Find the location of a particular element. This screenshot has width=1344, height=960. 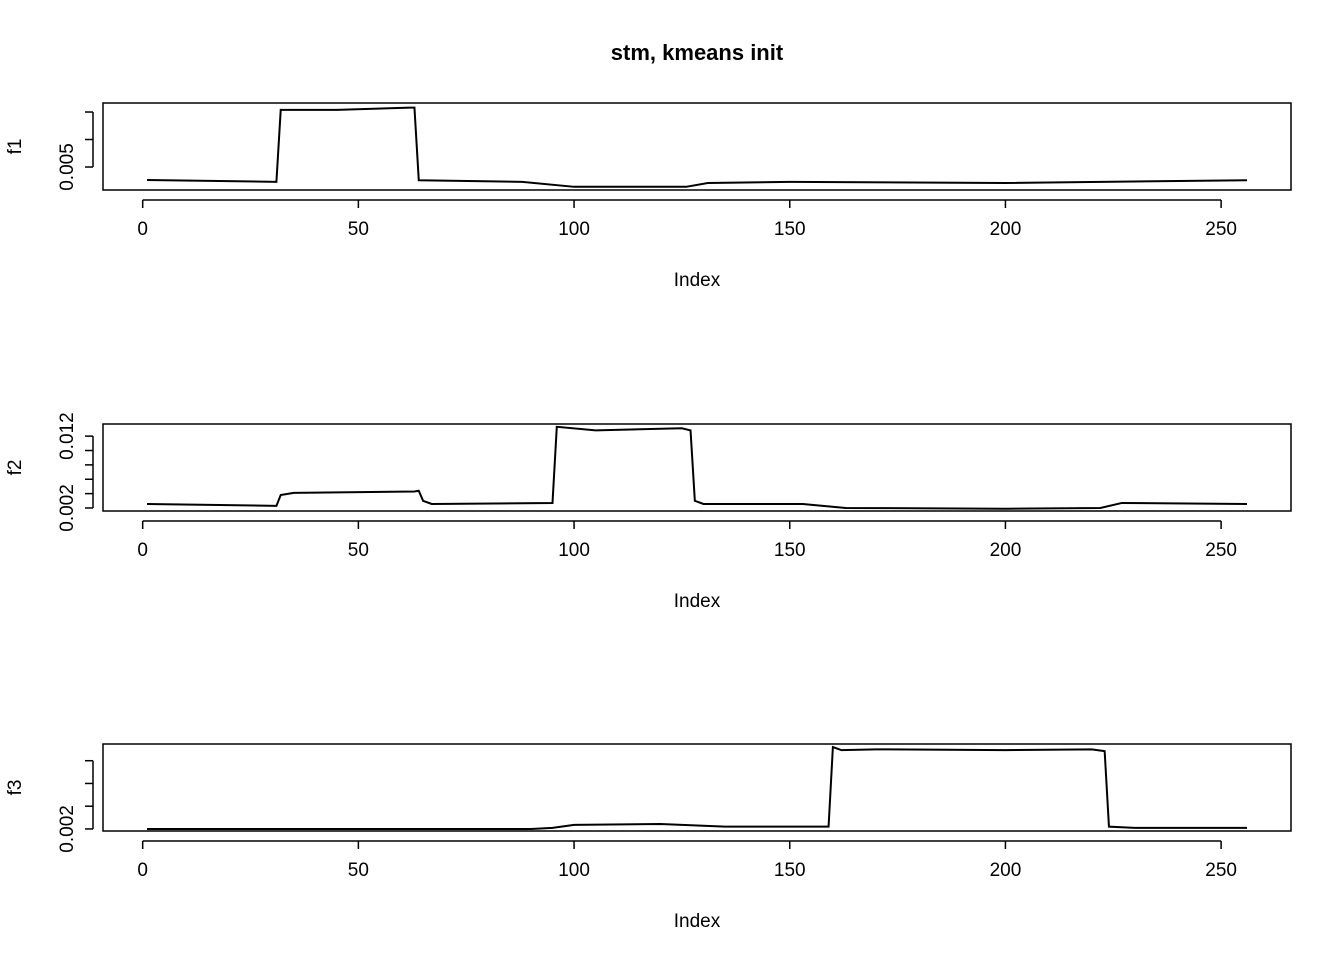

y-axis-label: f2 is located at coordinates (15, 468).